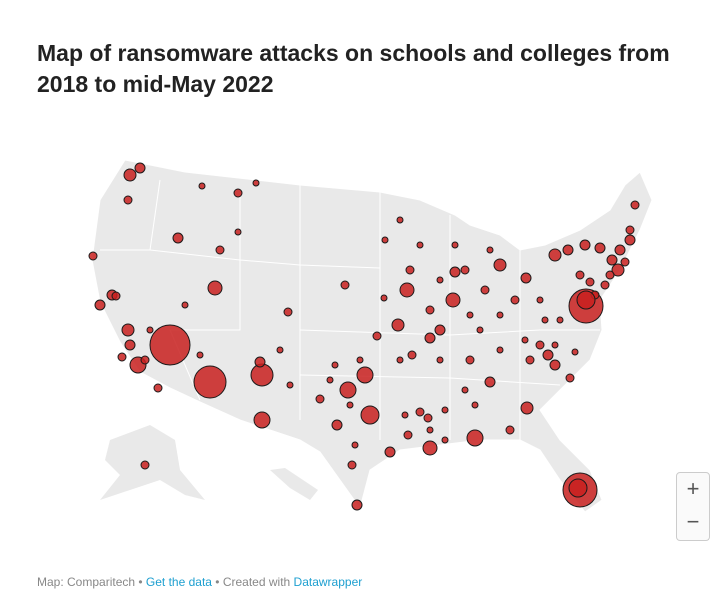 Image resolution: width=720 pixels, height=596 pixels. Describe the element at coordinates (328, 582) in the screenshot. I see `datawrapper-link: Datawrapper` at that location.